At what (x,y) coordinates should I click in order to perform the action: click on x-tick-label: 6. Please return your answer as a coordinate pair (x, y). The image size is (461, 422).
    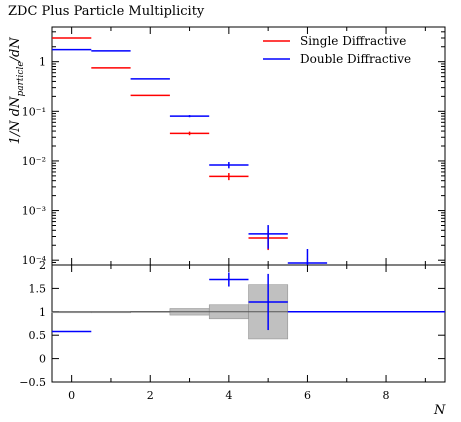
    Looking at the image, I should click on (307, 395).